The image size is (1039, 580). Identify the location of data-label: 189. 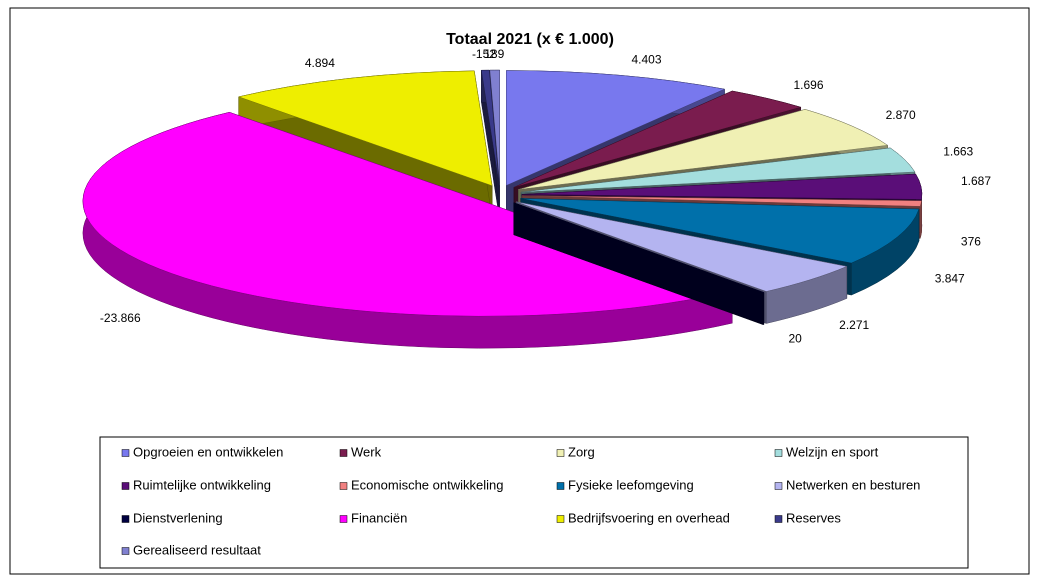
(494, 54).